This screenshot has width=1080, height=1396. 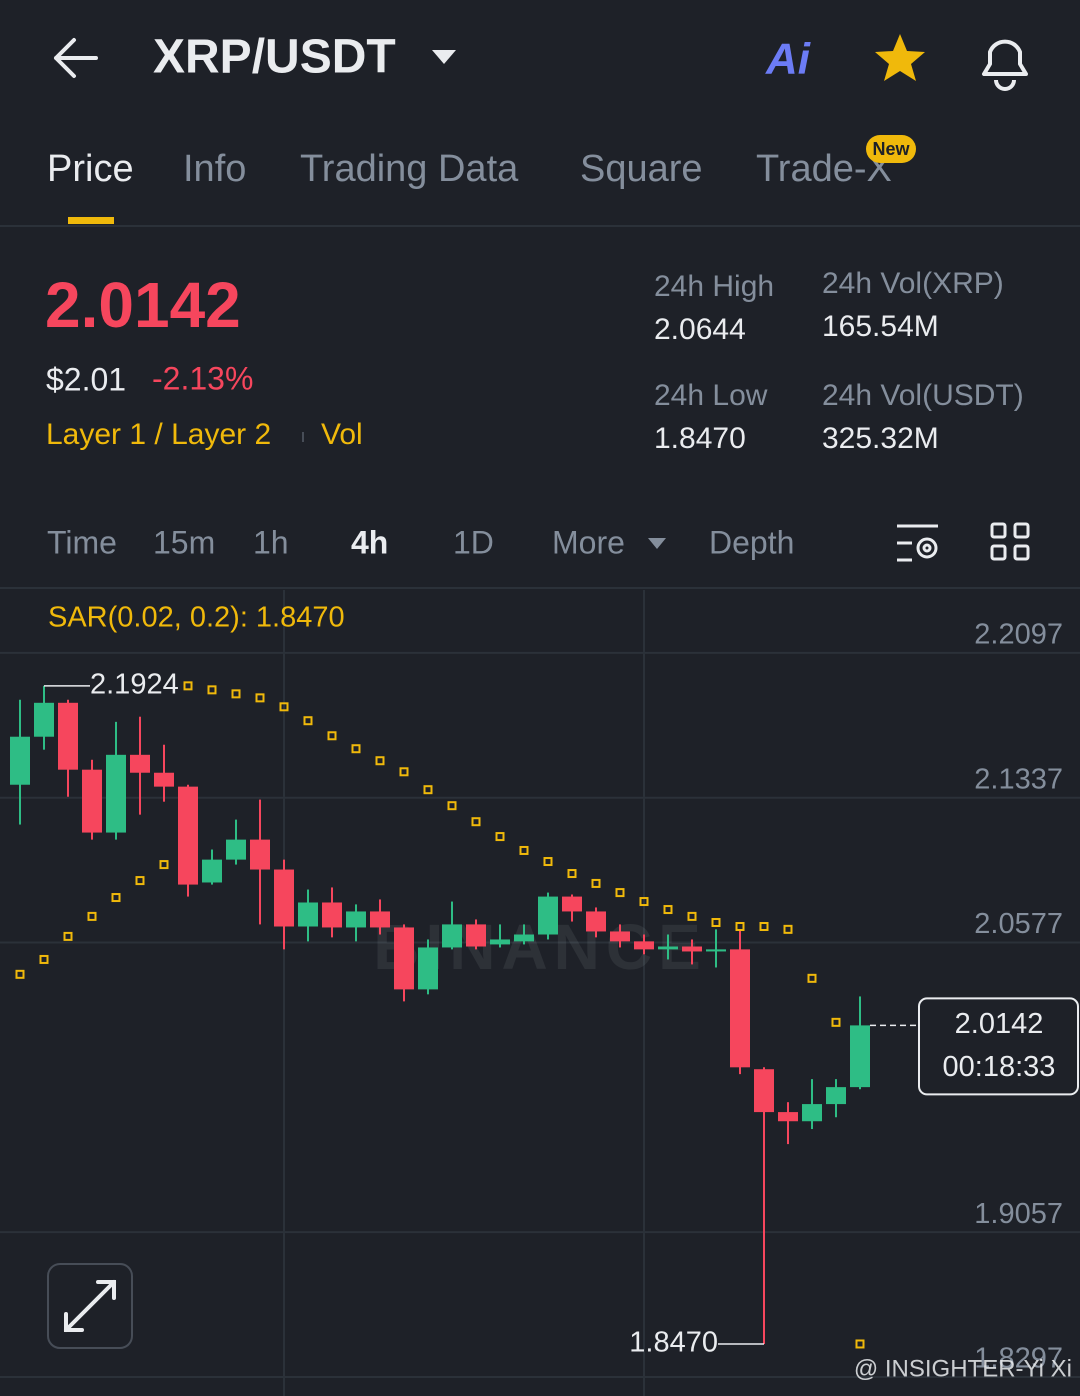 I want to click on low-label: 1.8470, so click(x=673, y=1343).